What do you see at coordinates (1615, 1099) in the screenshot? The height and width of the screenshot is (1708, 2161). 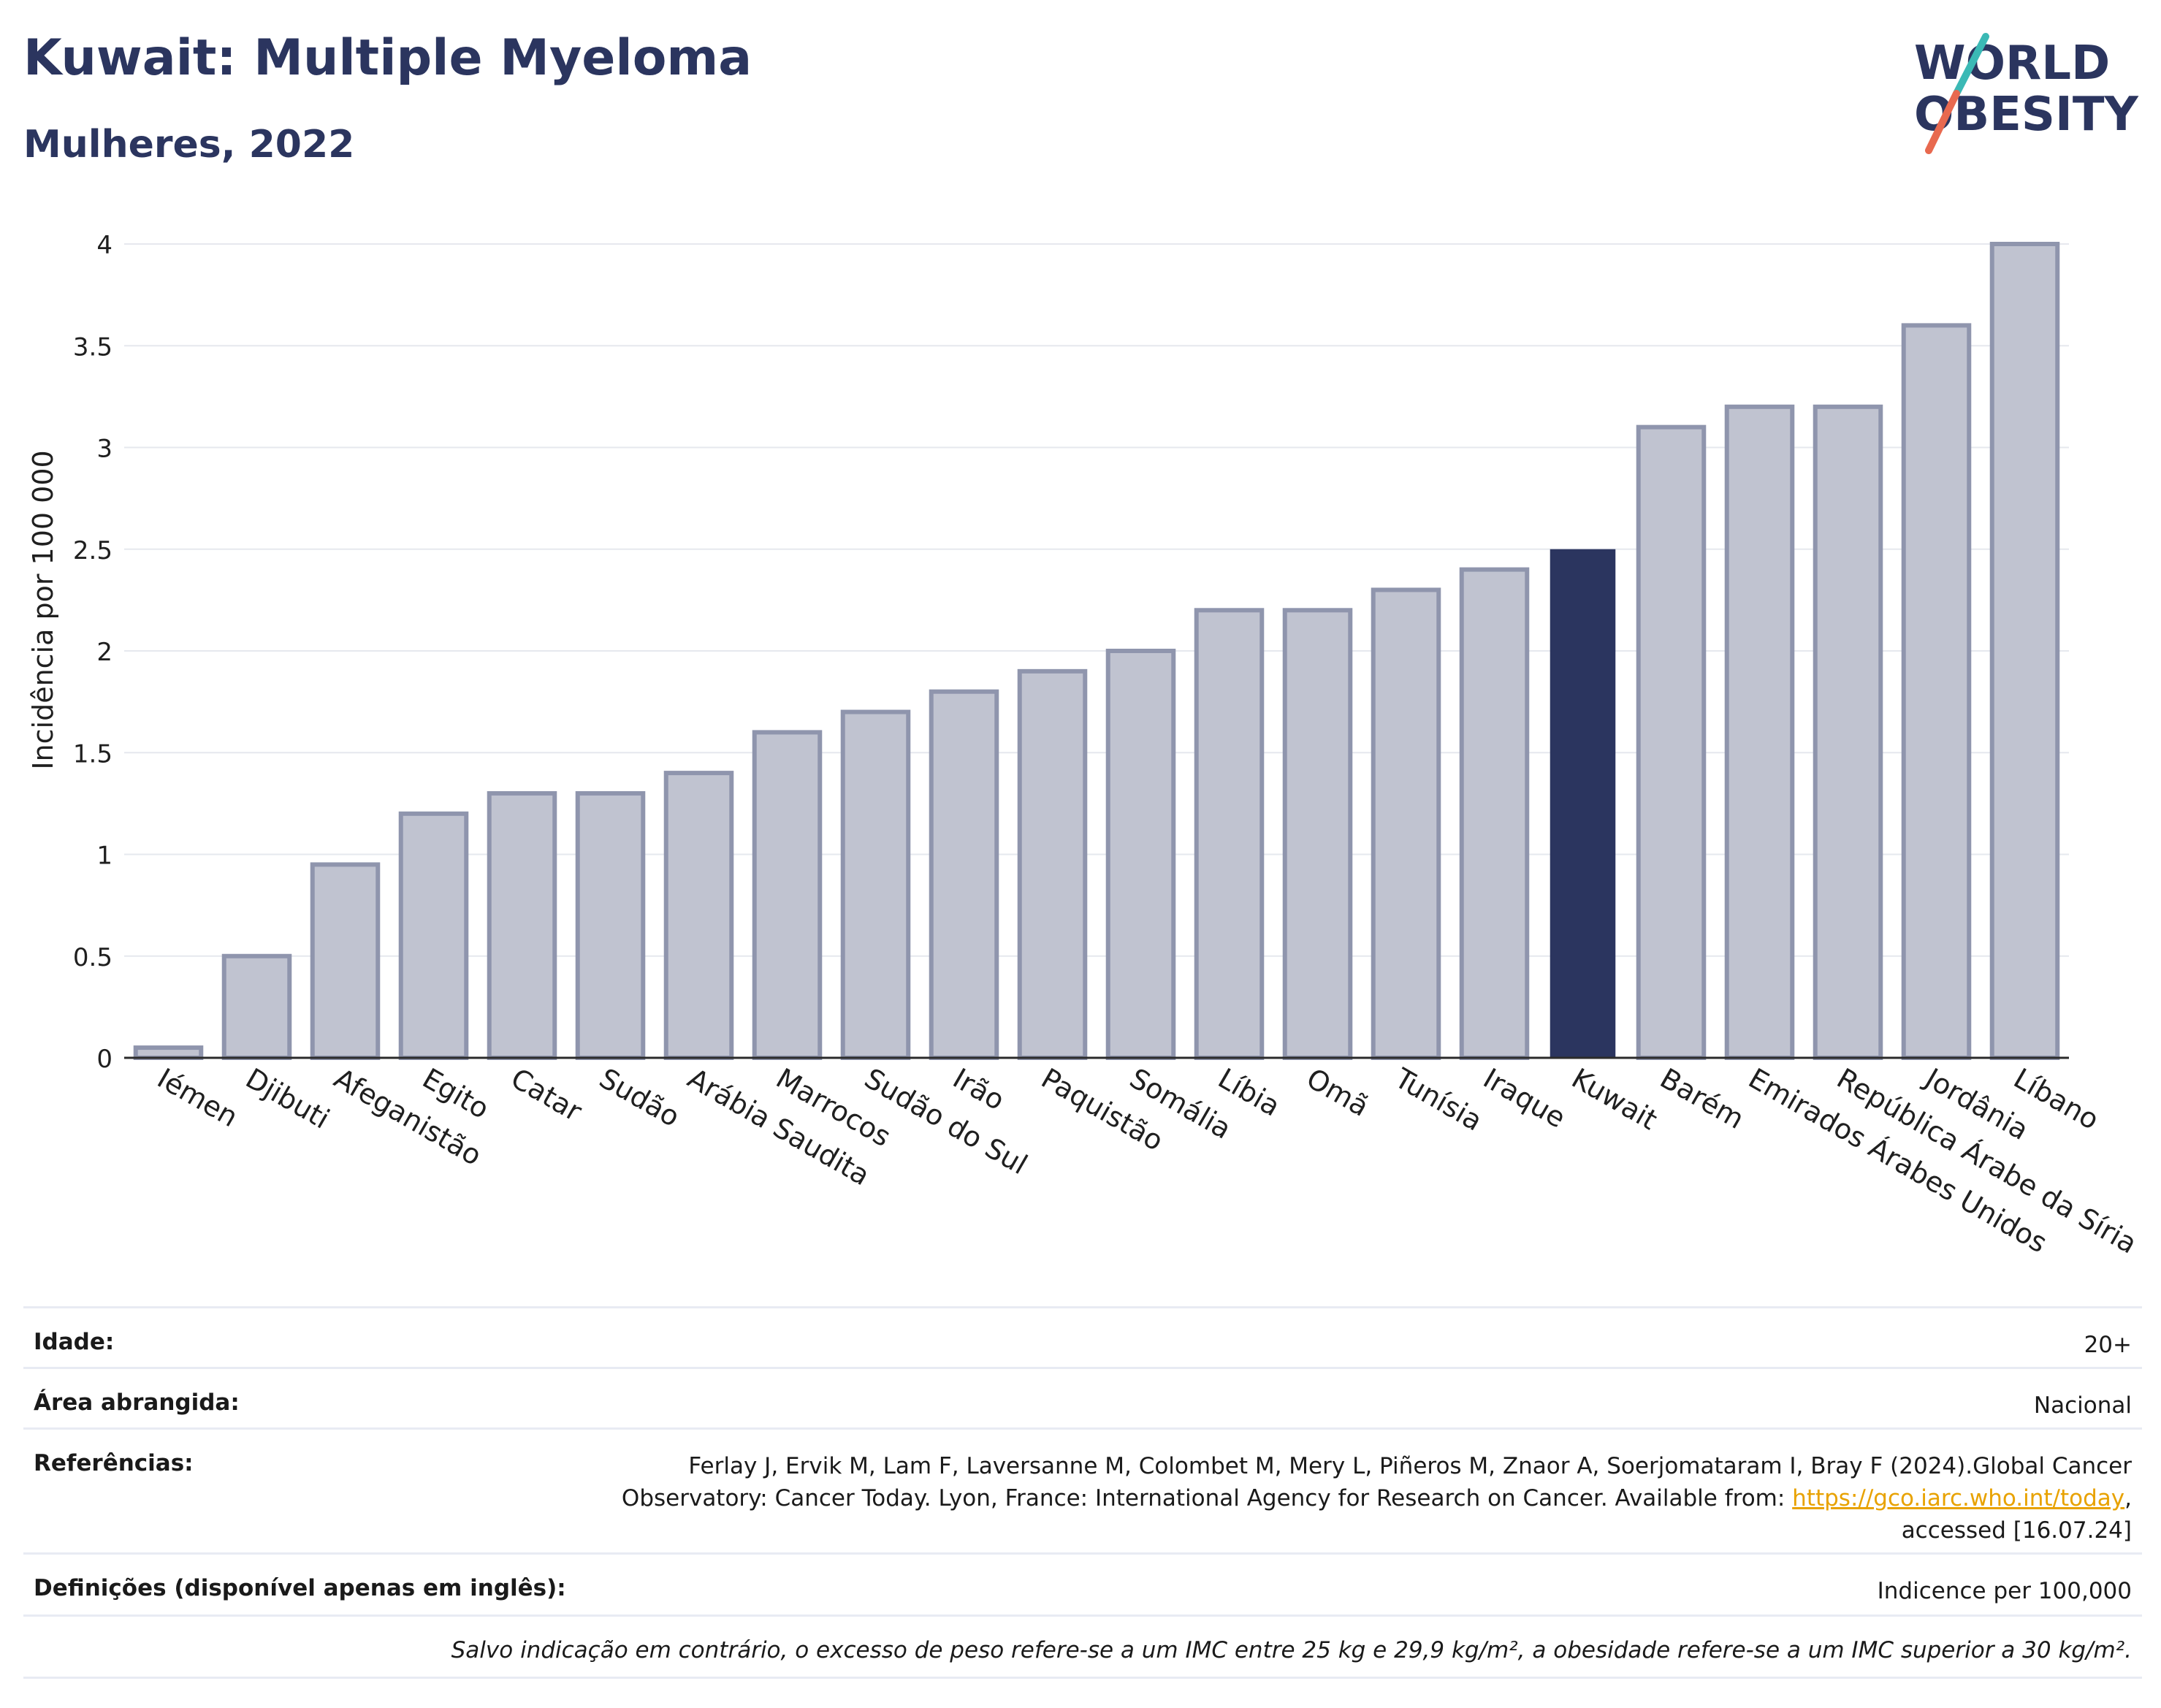 I see `x-tick-label: Kuwait` at bounding box center [1615, 1099].